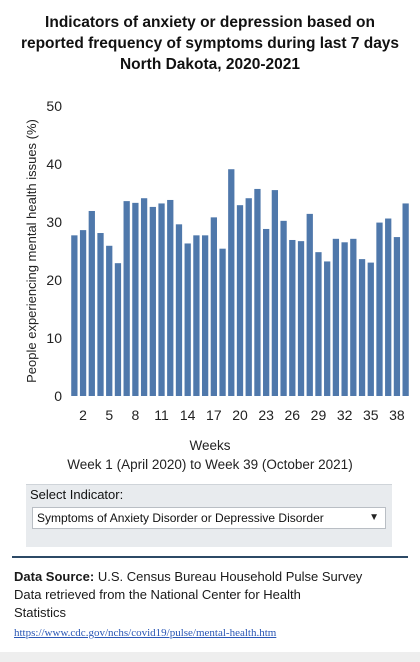  I want to click on bottom-strip, so click(210, 657).